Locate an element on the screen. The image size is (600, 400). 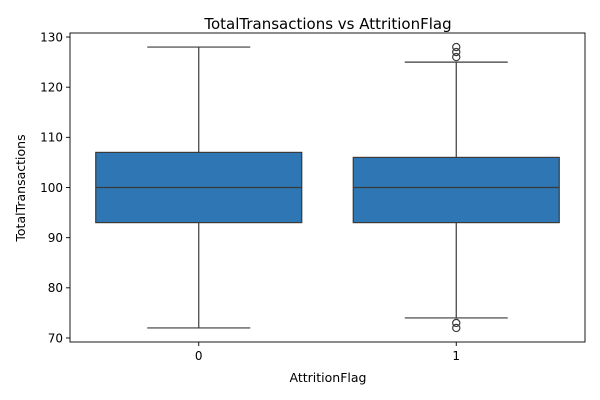
y-tick-label: 70 is located at coordinates (55, 338).